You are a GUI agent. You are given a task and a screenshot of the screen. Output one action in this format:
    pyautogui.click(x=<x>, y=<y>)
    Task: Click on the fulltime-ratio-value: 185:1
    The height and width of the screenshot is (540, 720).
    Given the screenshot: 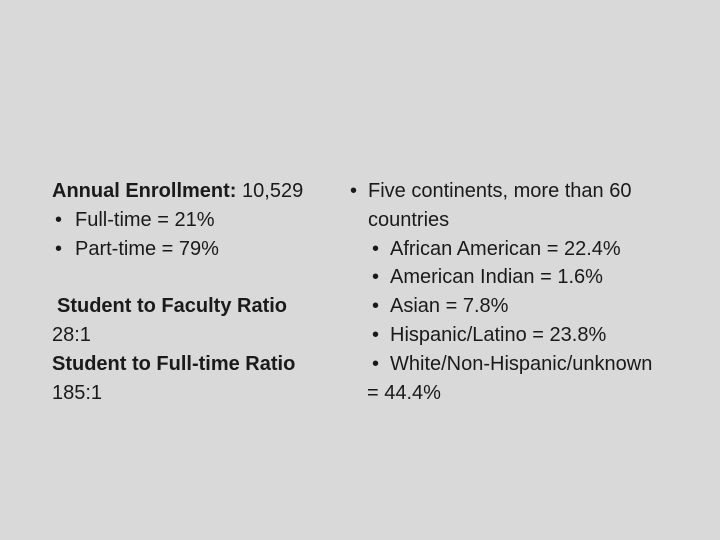 What is the action you would take?
    pyautogui.click(x=77, y=392)
    